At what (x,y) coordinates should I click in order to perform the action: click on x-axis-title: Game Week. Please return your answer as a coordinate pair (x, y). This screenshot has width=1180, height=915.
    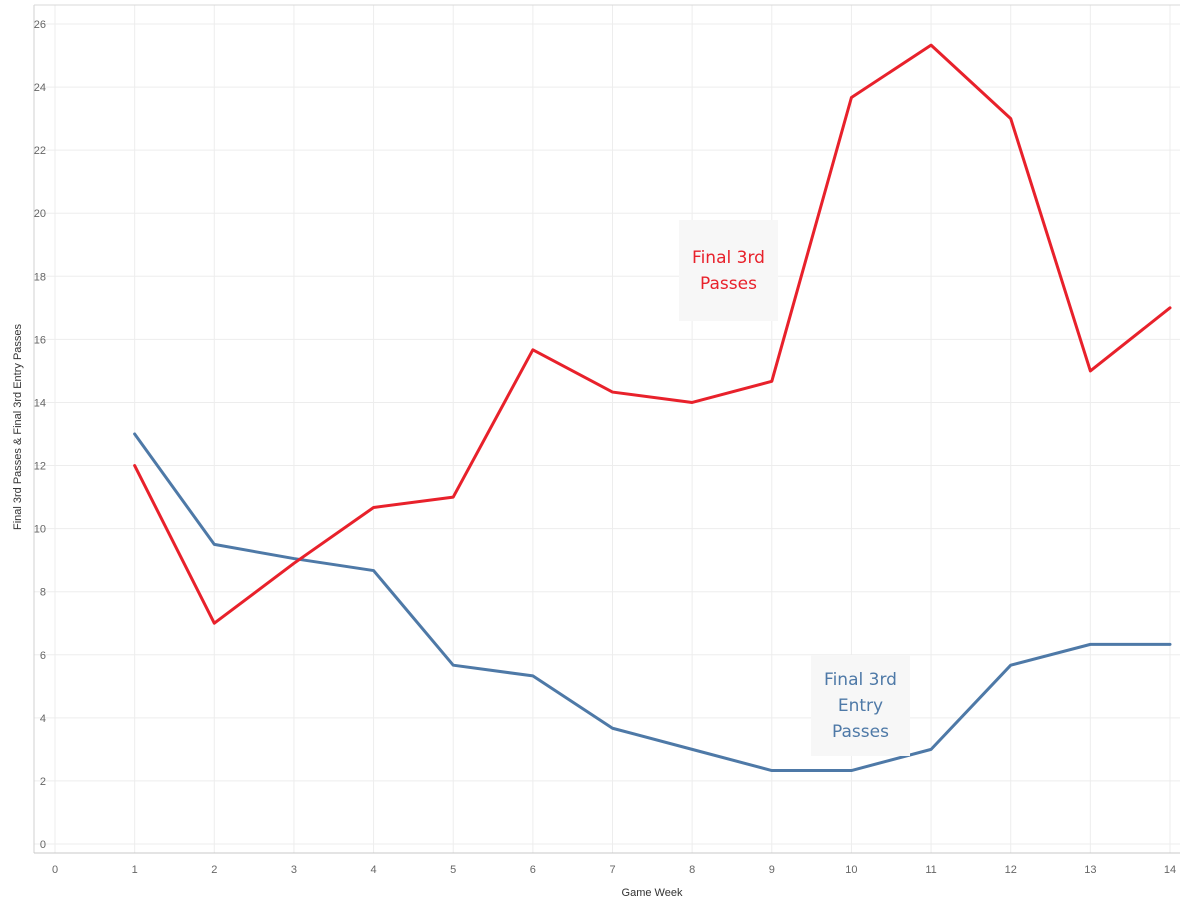
    Looking at the image, I should click on (652, 893).